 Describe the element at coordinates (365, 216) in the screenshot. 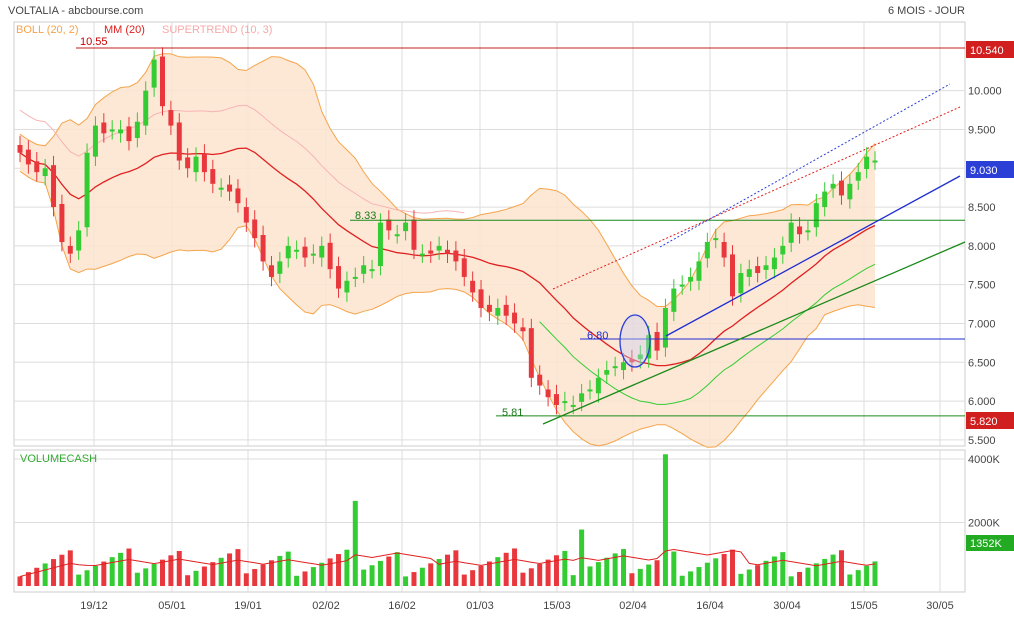

I see `annotation-833: 8.33` at that location.